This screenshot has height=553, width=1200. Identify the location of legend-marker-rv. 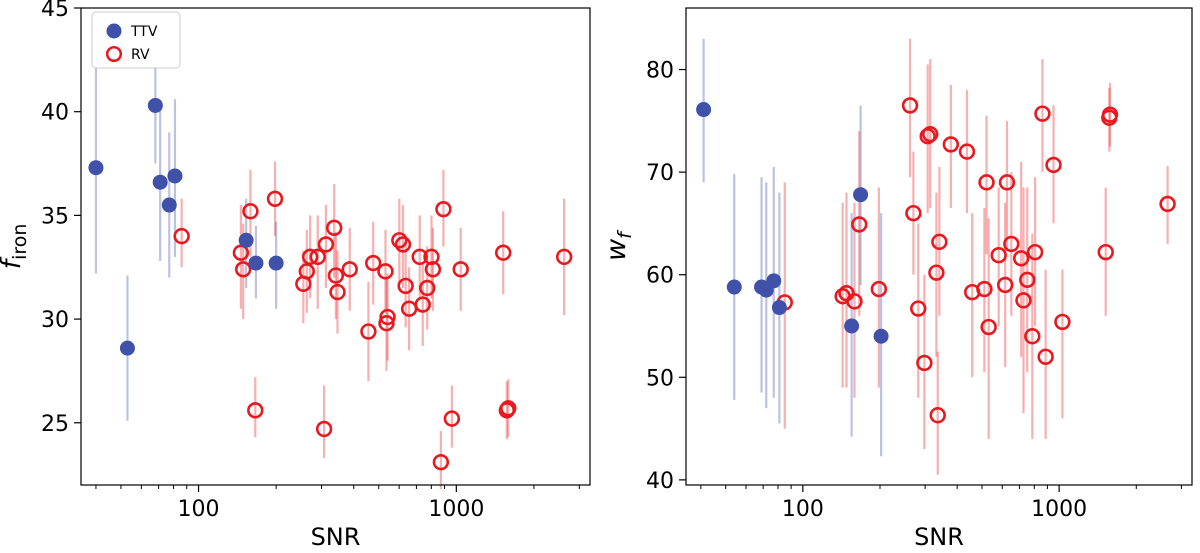
(114, 54).